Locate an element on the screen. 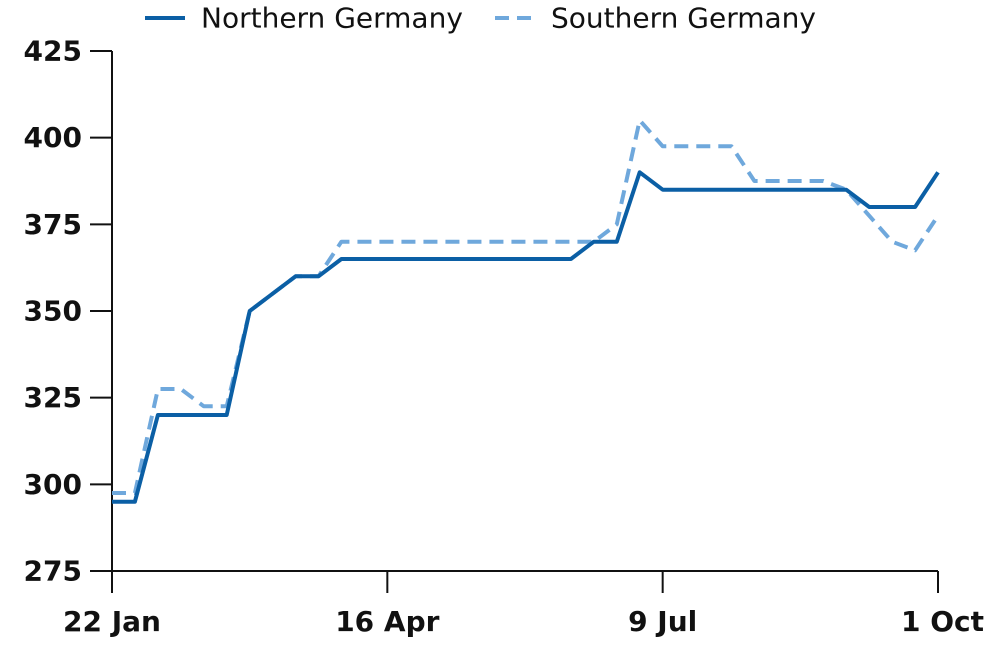 The image size is (1008, 656). x-tick-label: 16 Apr is located at coordinates (387, 621).